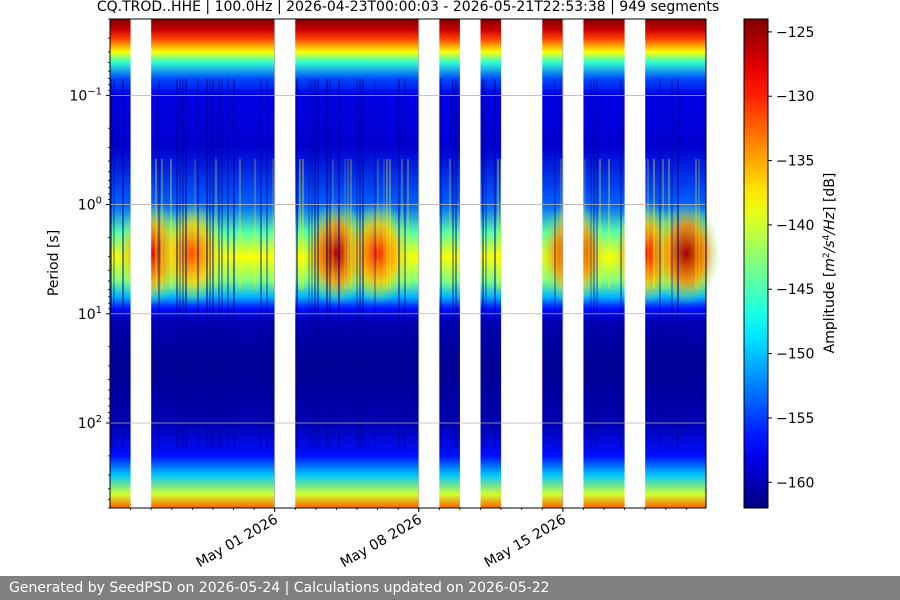  What do you see at coordinates (90, 423) in the screenshot?
I see `y-tick-label: 10²` at bounding box center [90, 423].